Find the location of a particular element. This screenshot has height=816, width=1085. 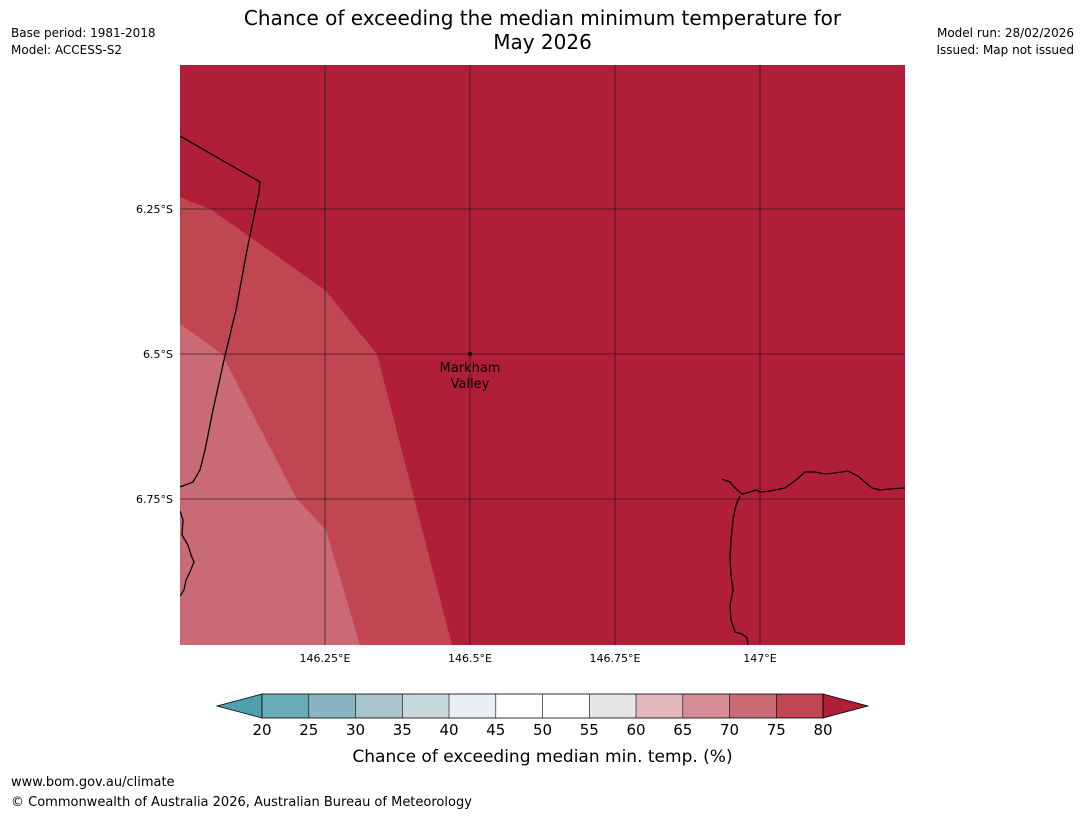

colorbar-tick-55: 55 is located at coordinates (589, 730).